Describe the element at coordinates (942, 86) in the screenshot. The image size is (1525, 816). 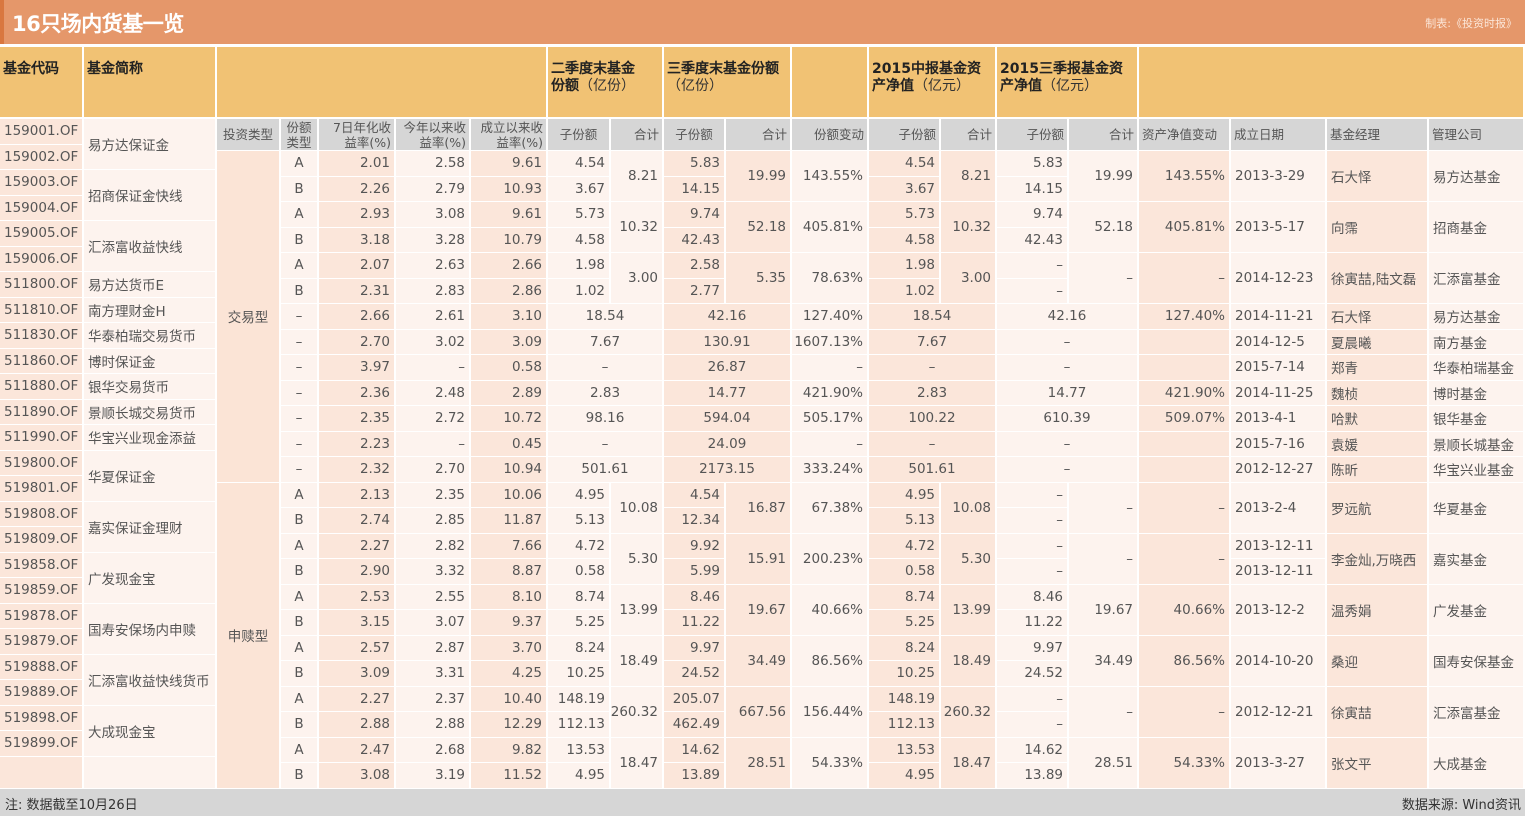
I see `header-unit: （亿元）` at that location.